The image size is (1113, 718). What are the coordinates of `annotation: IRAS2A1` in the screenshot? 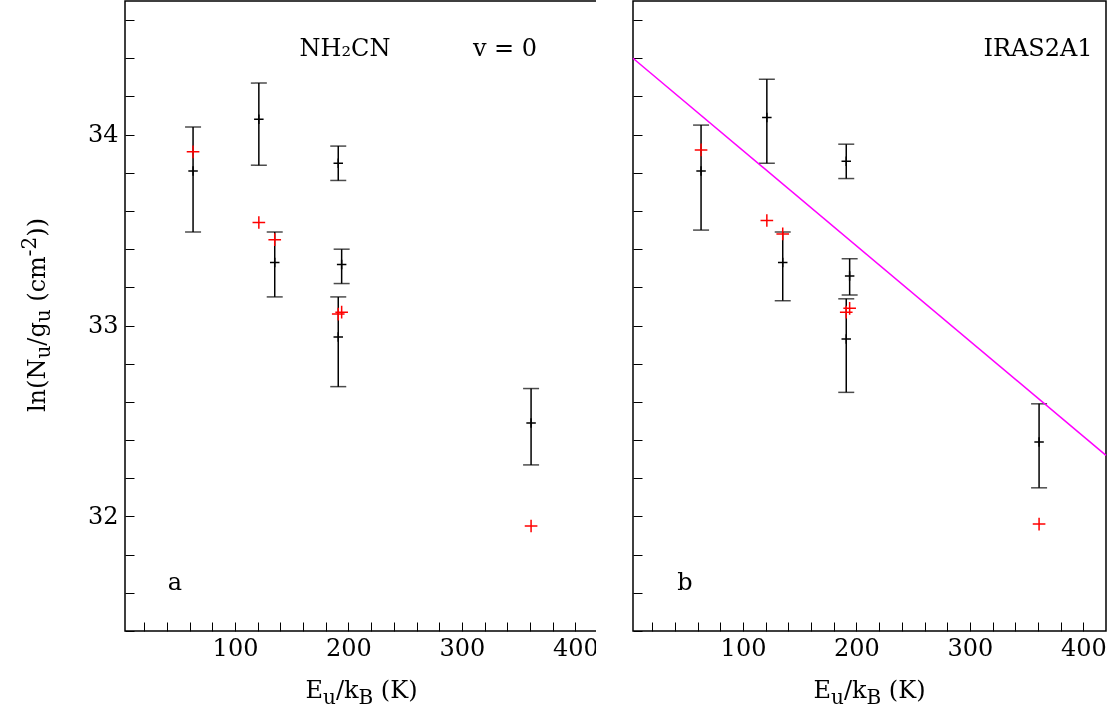 It's located at (1038, 48).